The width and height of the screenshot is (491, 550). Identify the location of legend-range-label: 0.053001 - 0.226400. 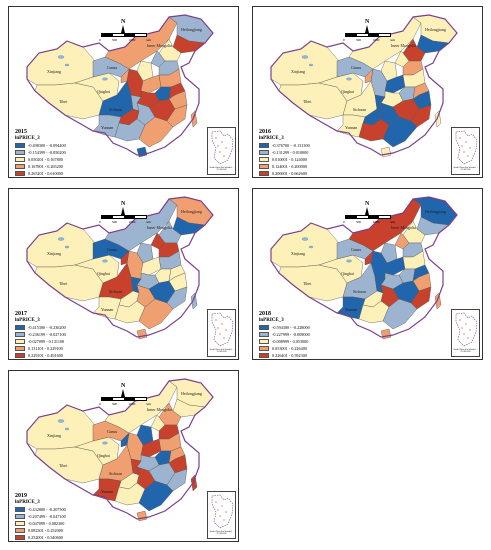
(289, 348).